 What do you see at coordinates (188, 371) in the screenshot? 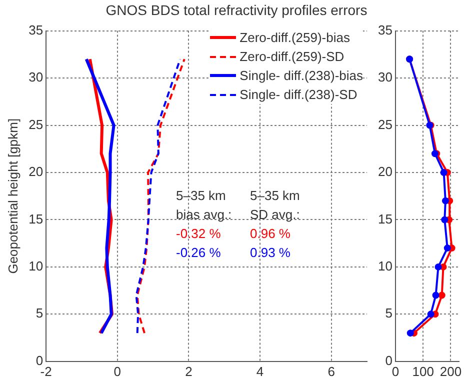
I see `x-tick-label: 2` at bounding box center [188, 371].